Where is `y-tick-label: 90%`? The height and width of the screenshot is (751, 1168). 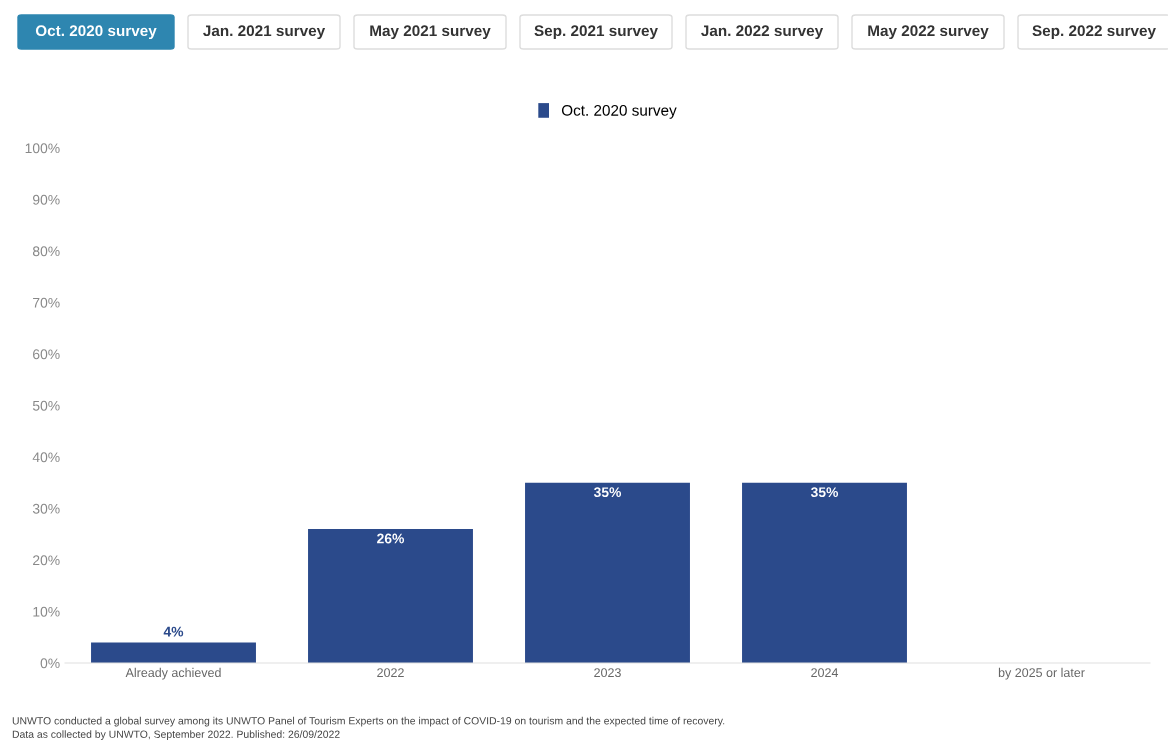
y-tick-label: 90% is located at coordinates (46, 199).